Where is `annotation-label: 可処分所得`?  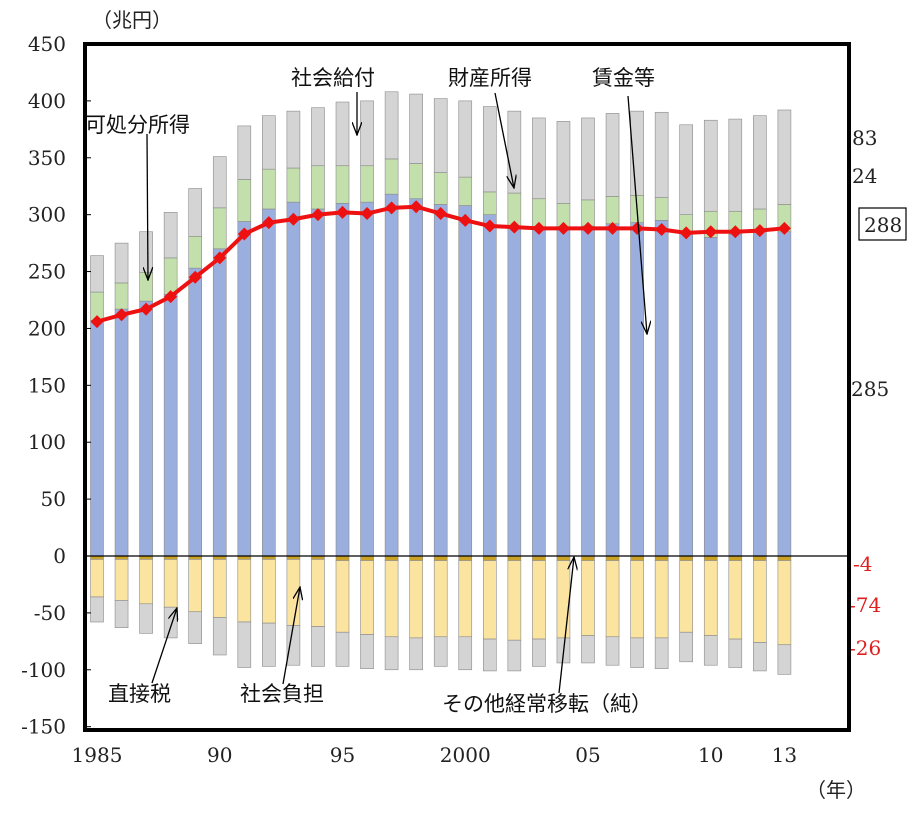 annotation-label: 可処分所得 is located at coordinates (137, 125).